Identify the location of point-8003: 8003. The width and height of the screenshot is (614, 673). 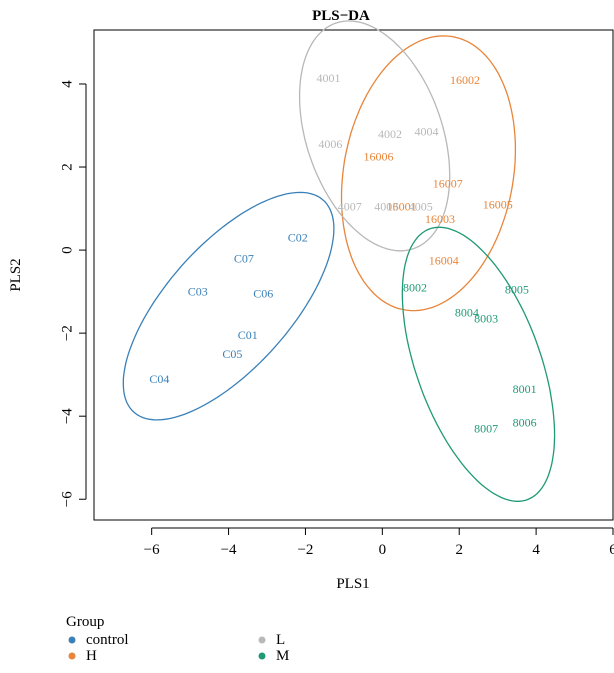
(486, 319).